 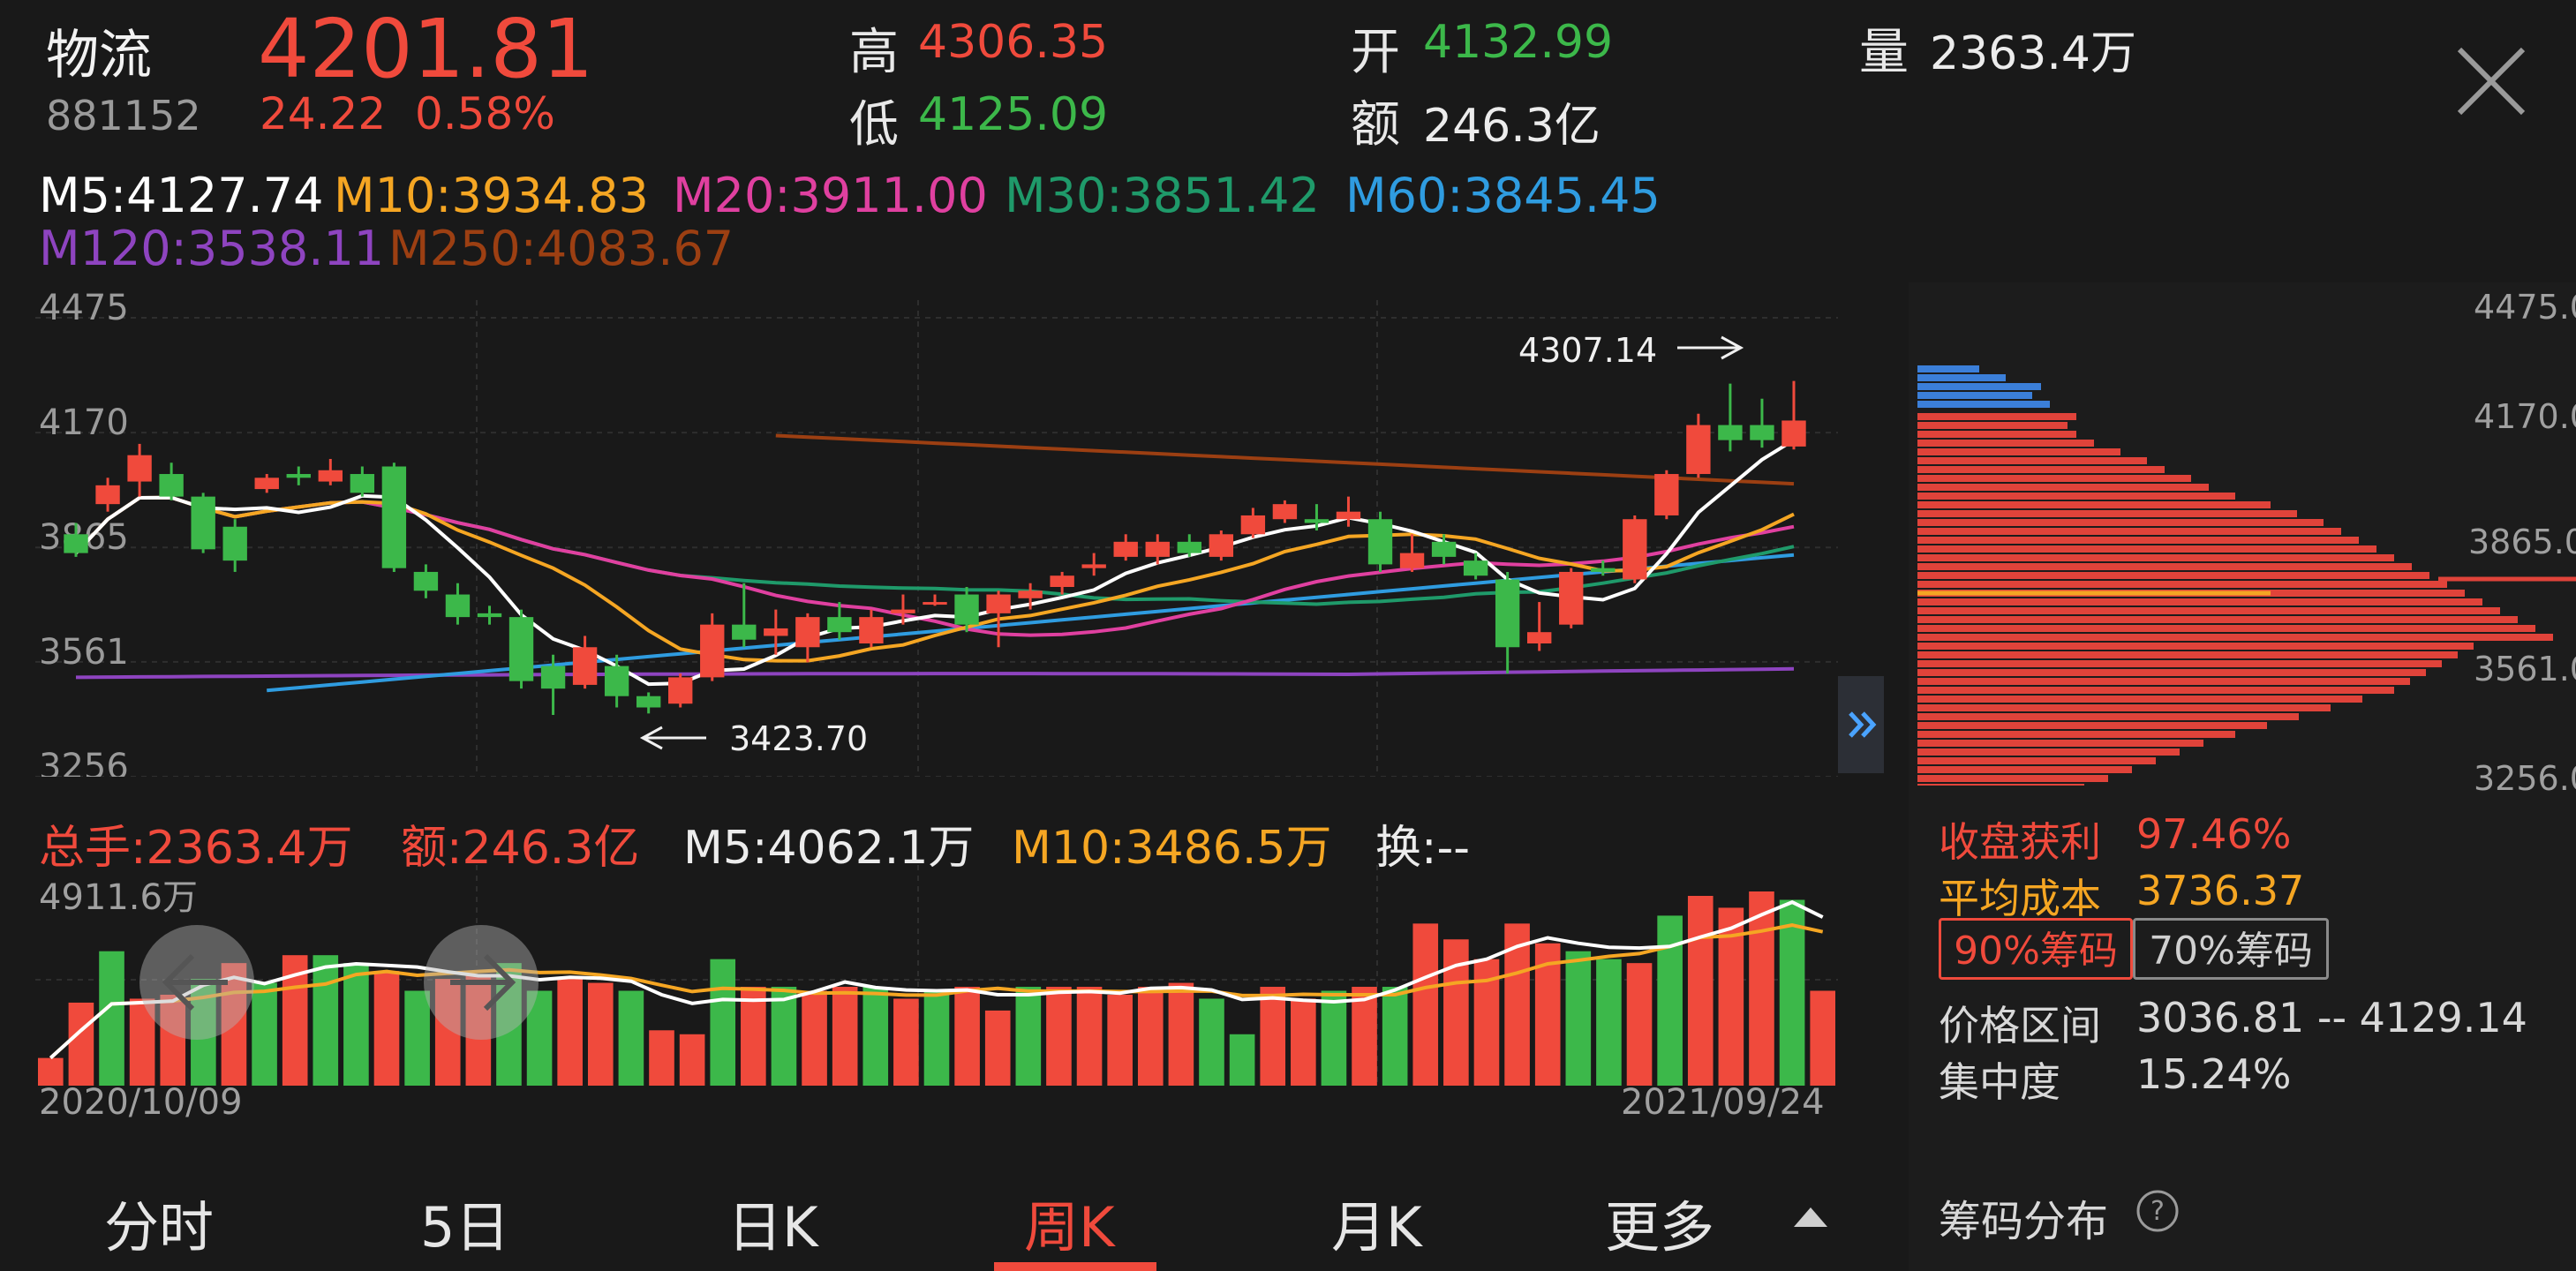 I want to click on arrow-right-icon, so click(x=483, y=983).